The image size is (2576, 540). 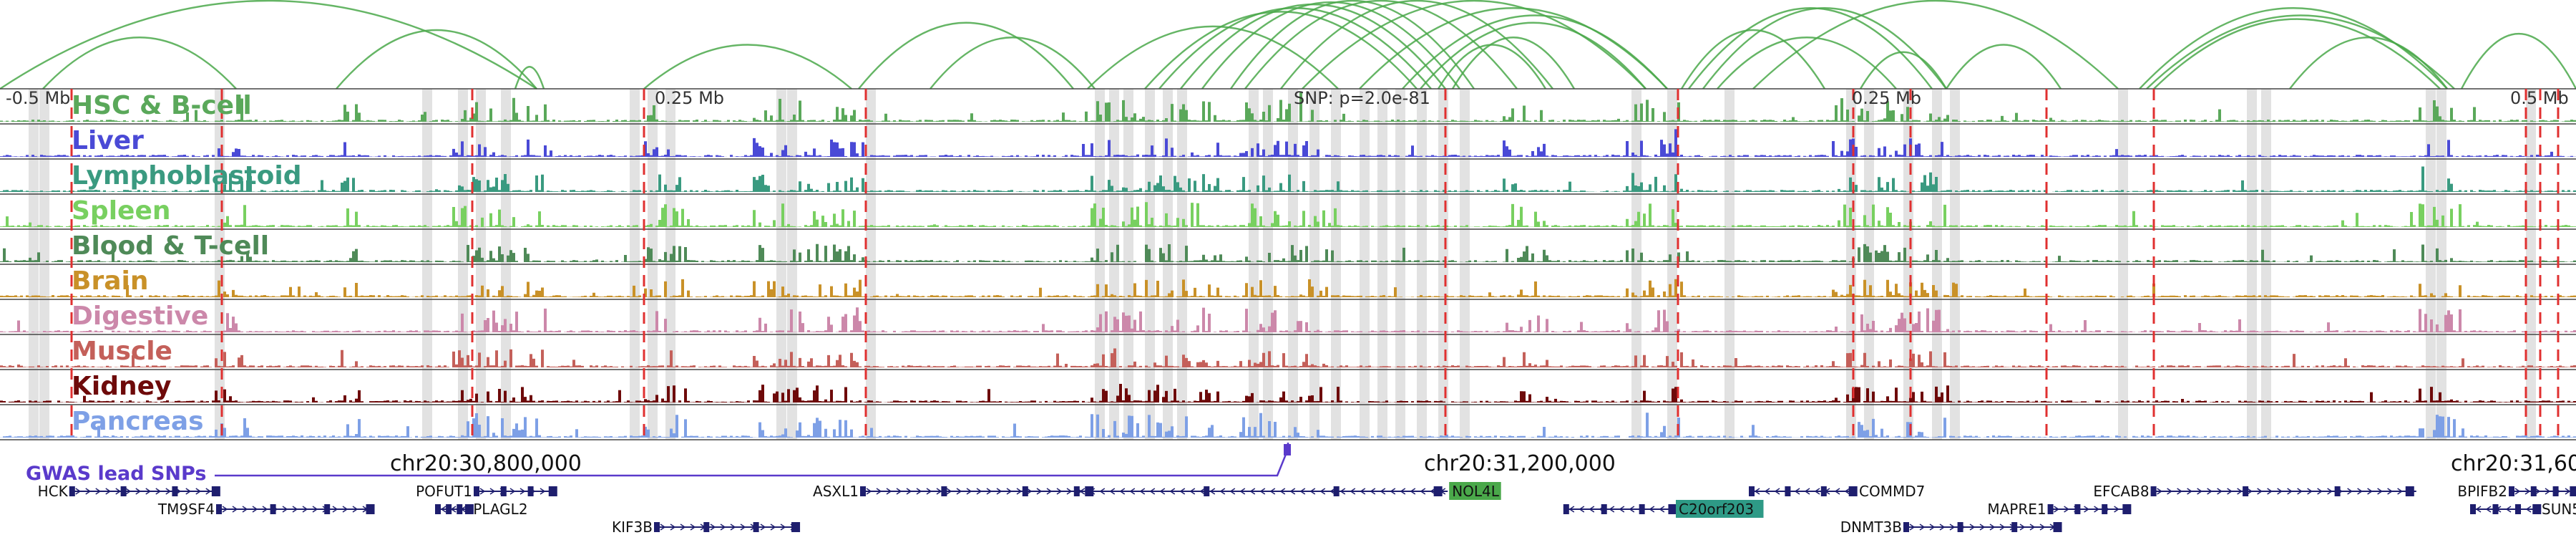 What do you see at coordinates (2016, 509) in the screenshot?
I see `gene-name-label: MAPRE1` at bounding box center [2016, 509].